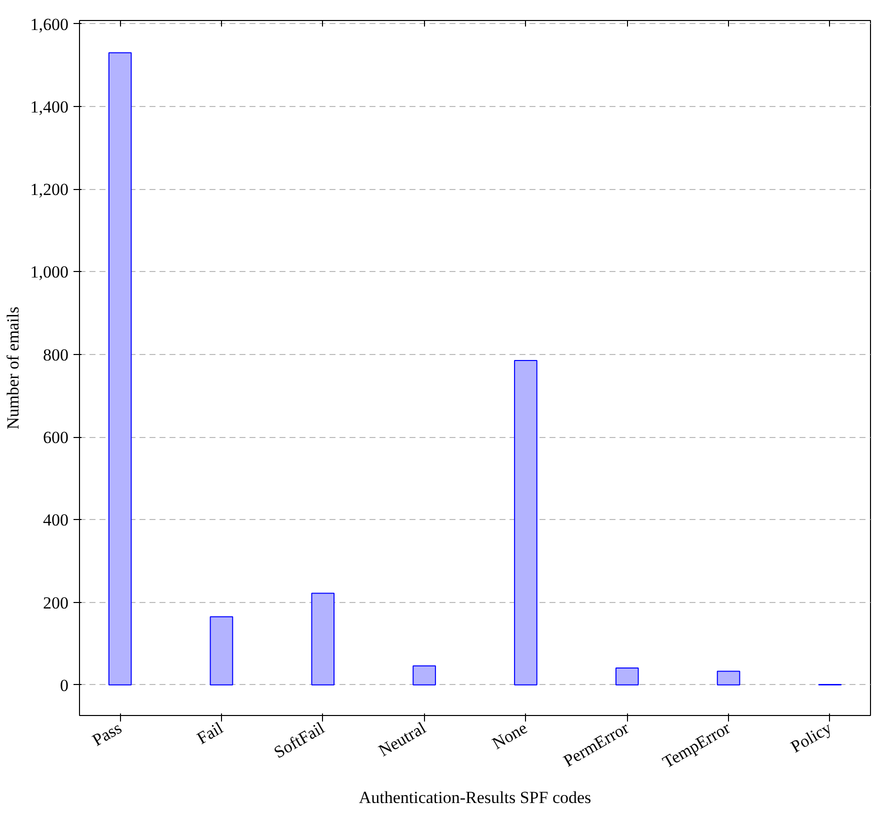 The height and width of the screenshot is (818, 896). What do you see at coordinates (55, 438) in the screenshot?
I see `y-tick-label: 600` at bounding box center [55, 438].